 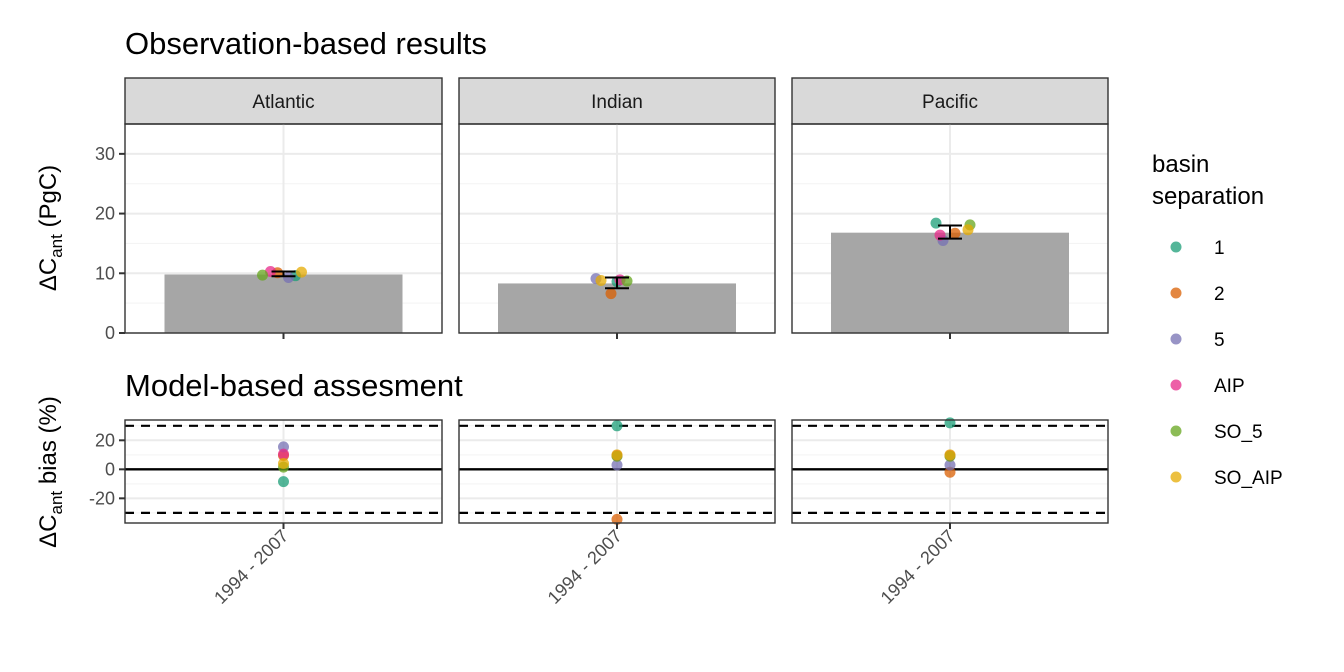 What do you see at coordinates (105, 273) in the screenshot?
I see `y-tick-label: 10` at bounding box center [105, 273].